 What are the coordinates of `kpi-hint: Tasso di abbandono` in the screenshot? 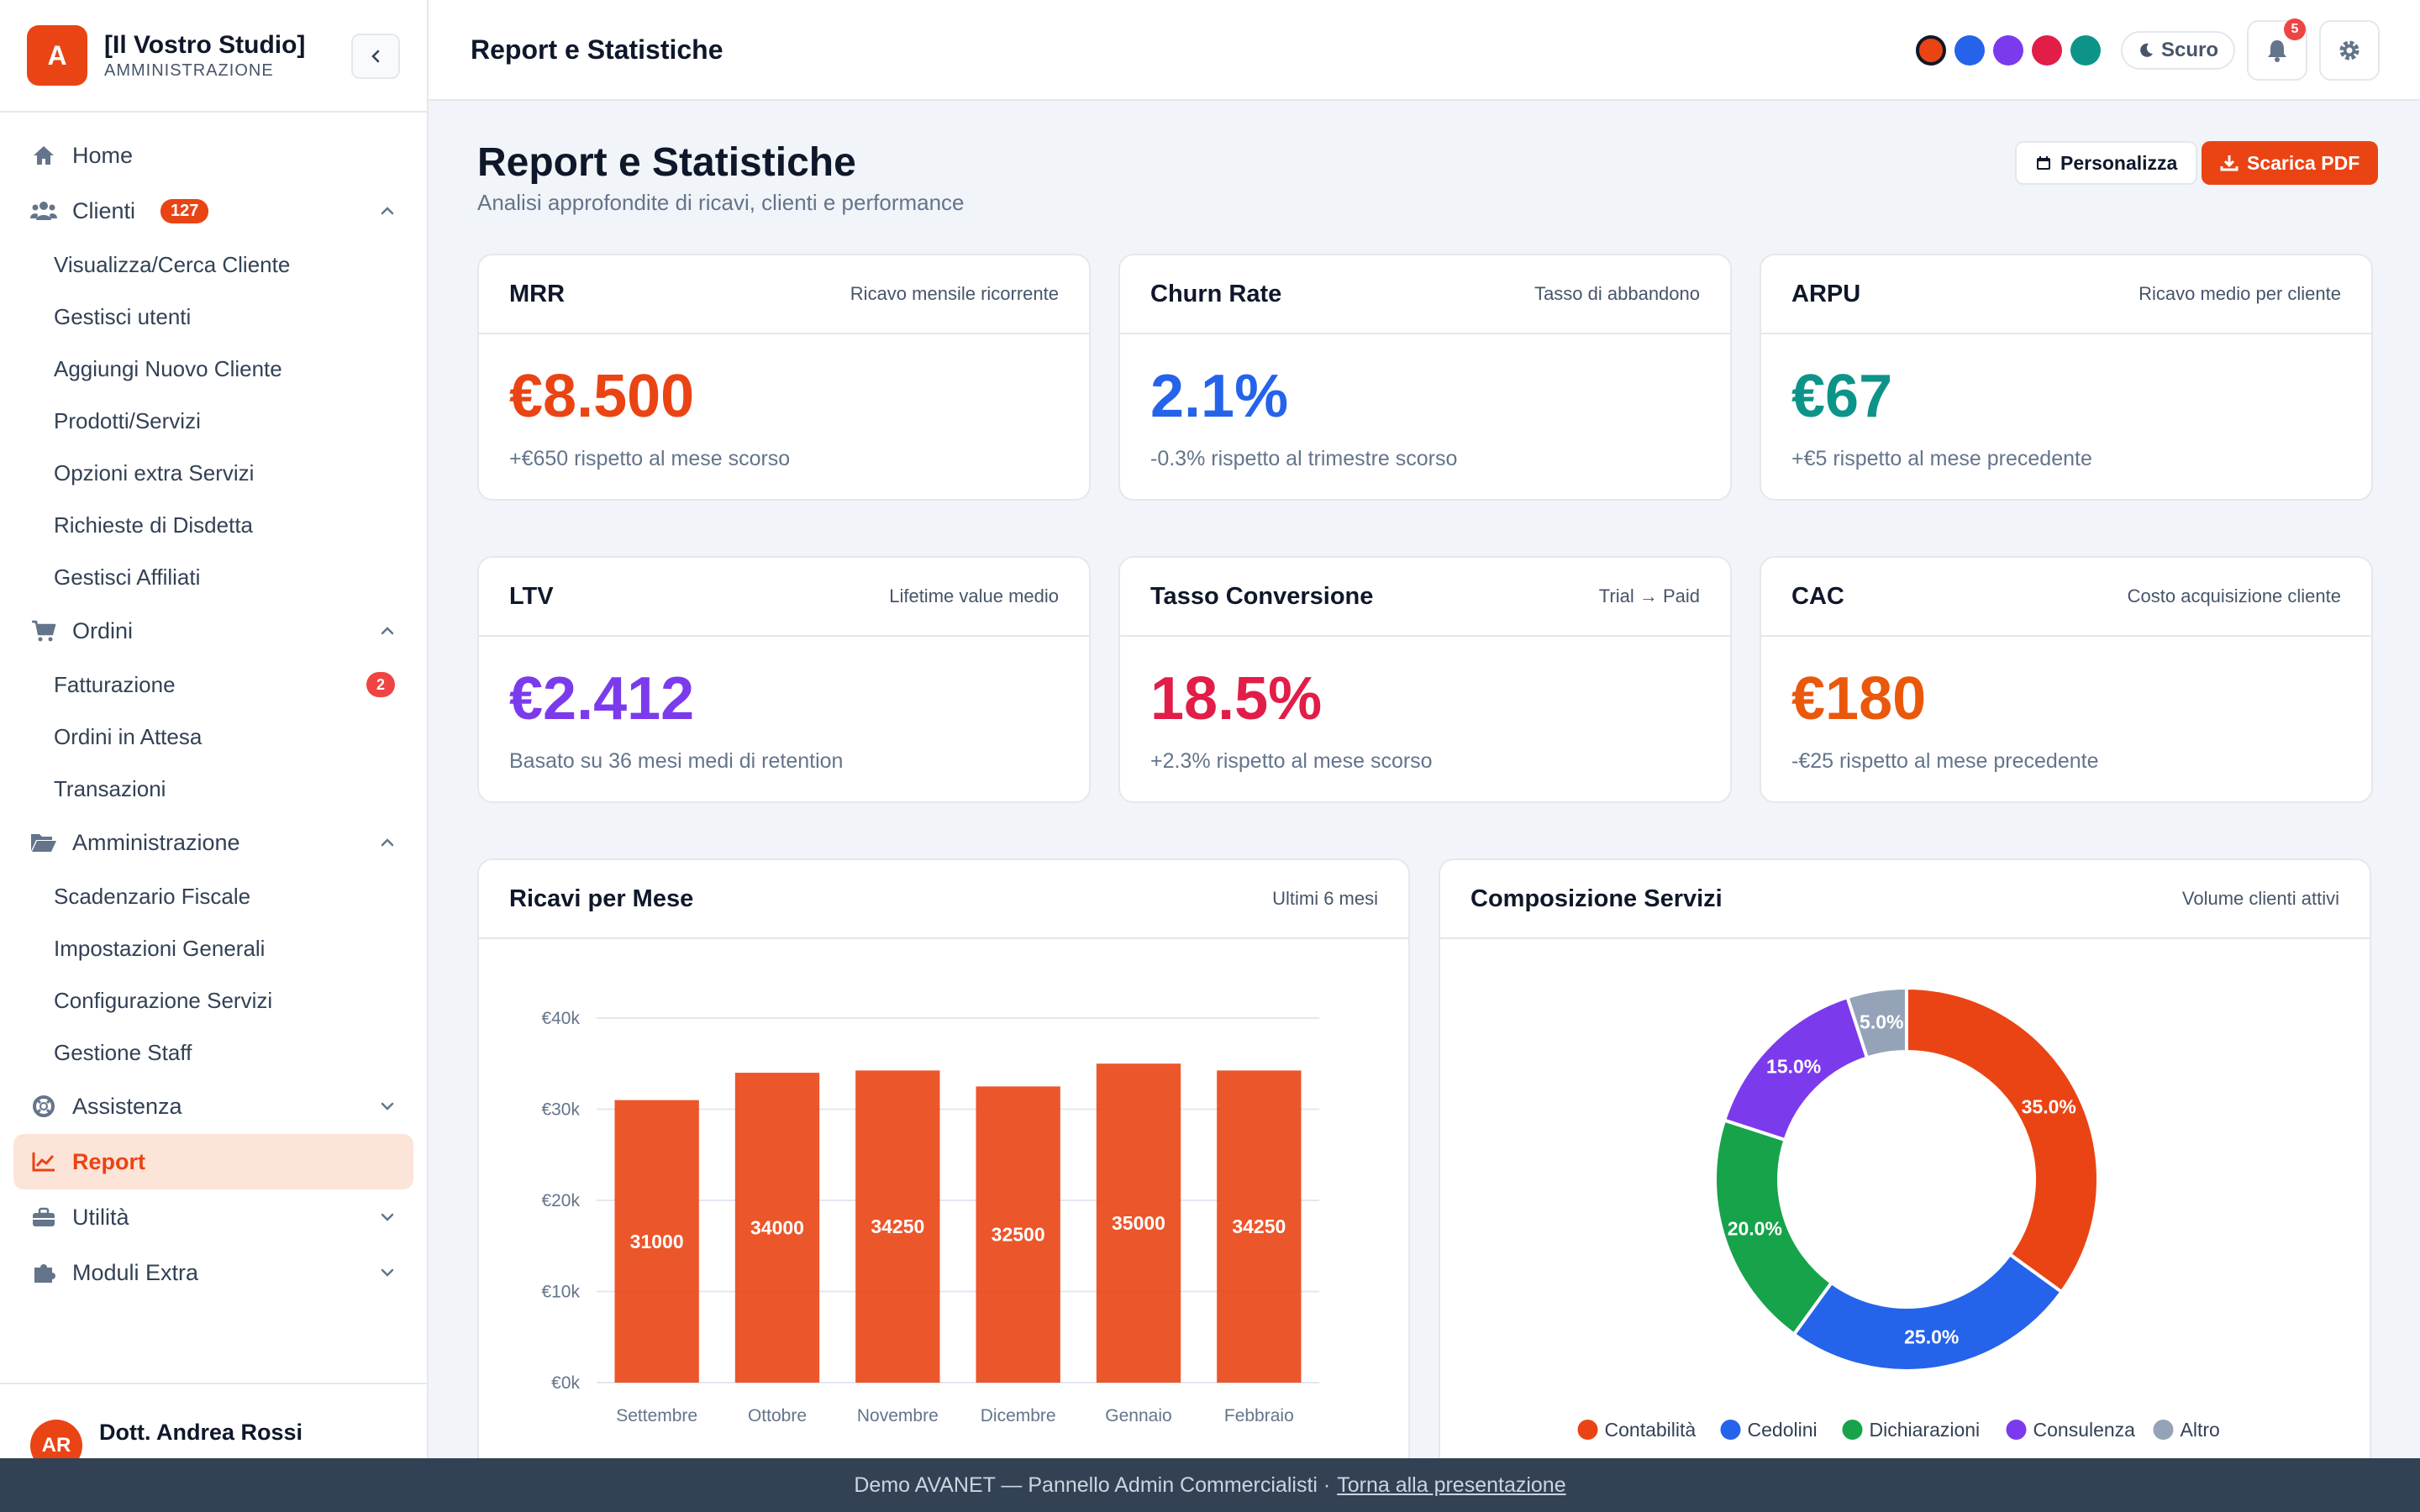 It's located at (1617, 293).